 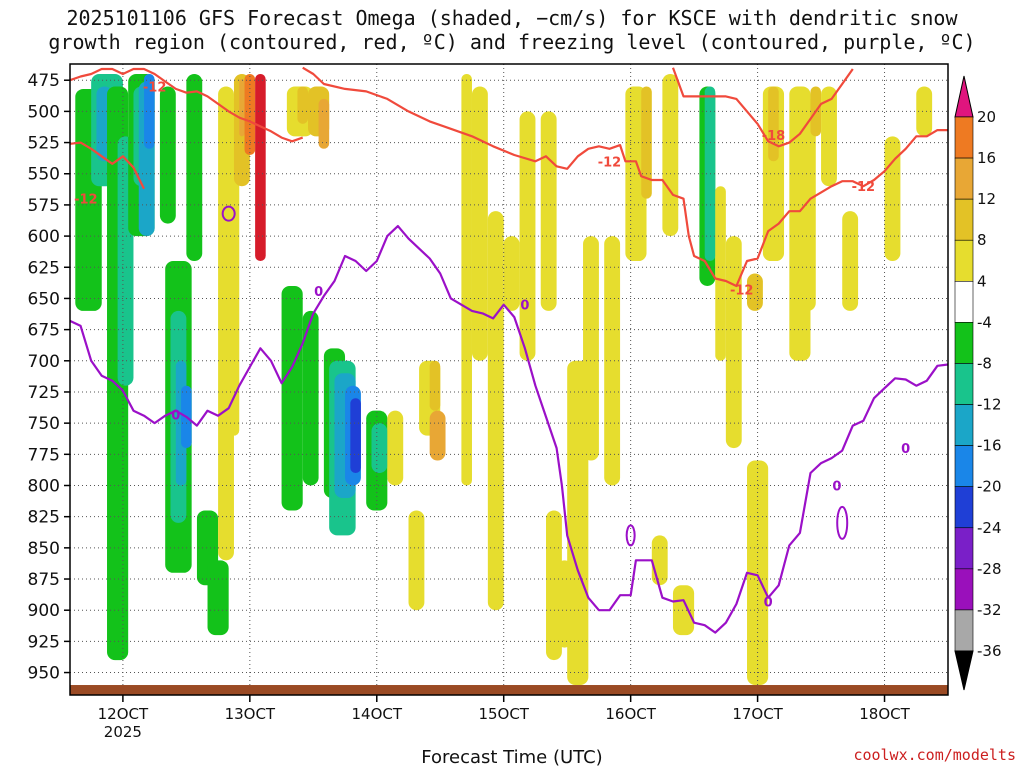 What do you see at coordinates (44, 175) in the screenshot?
I see `y-tick-label: 550` at bounding box center [44, 175].